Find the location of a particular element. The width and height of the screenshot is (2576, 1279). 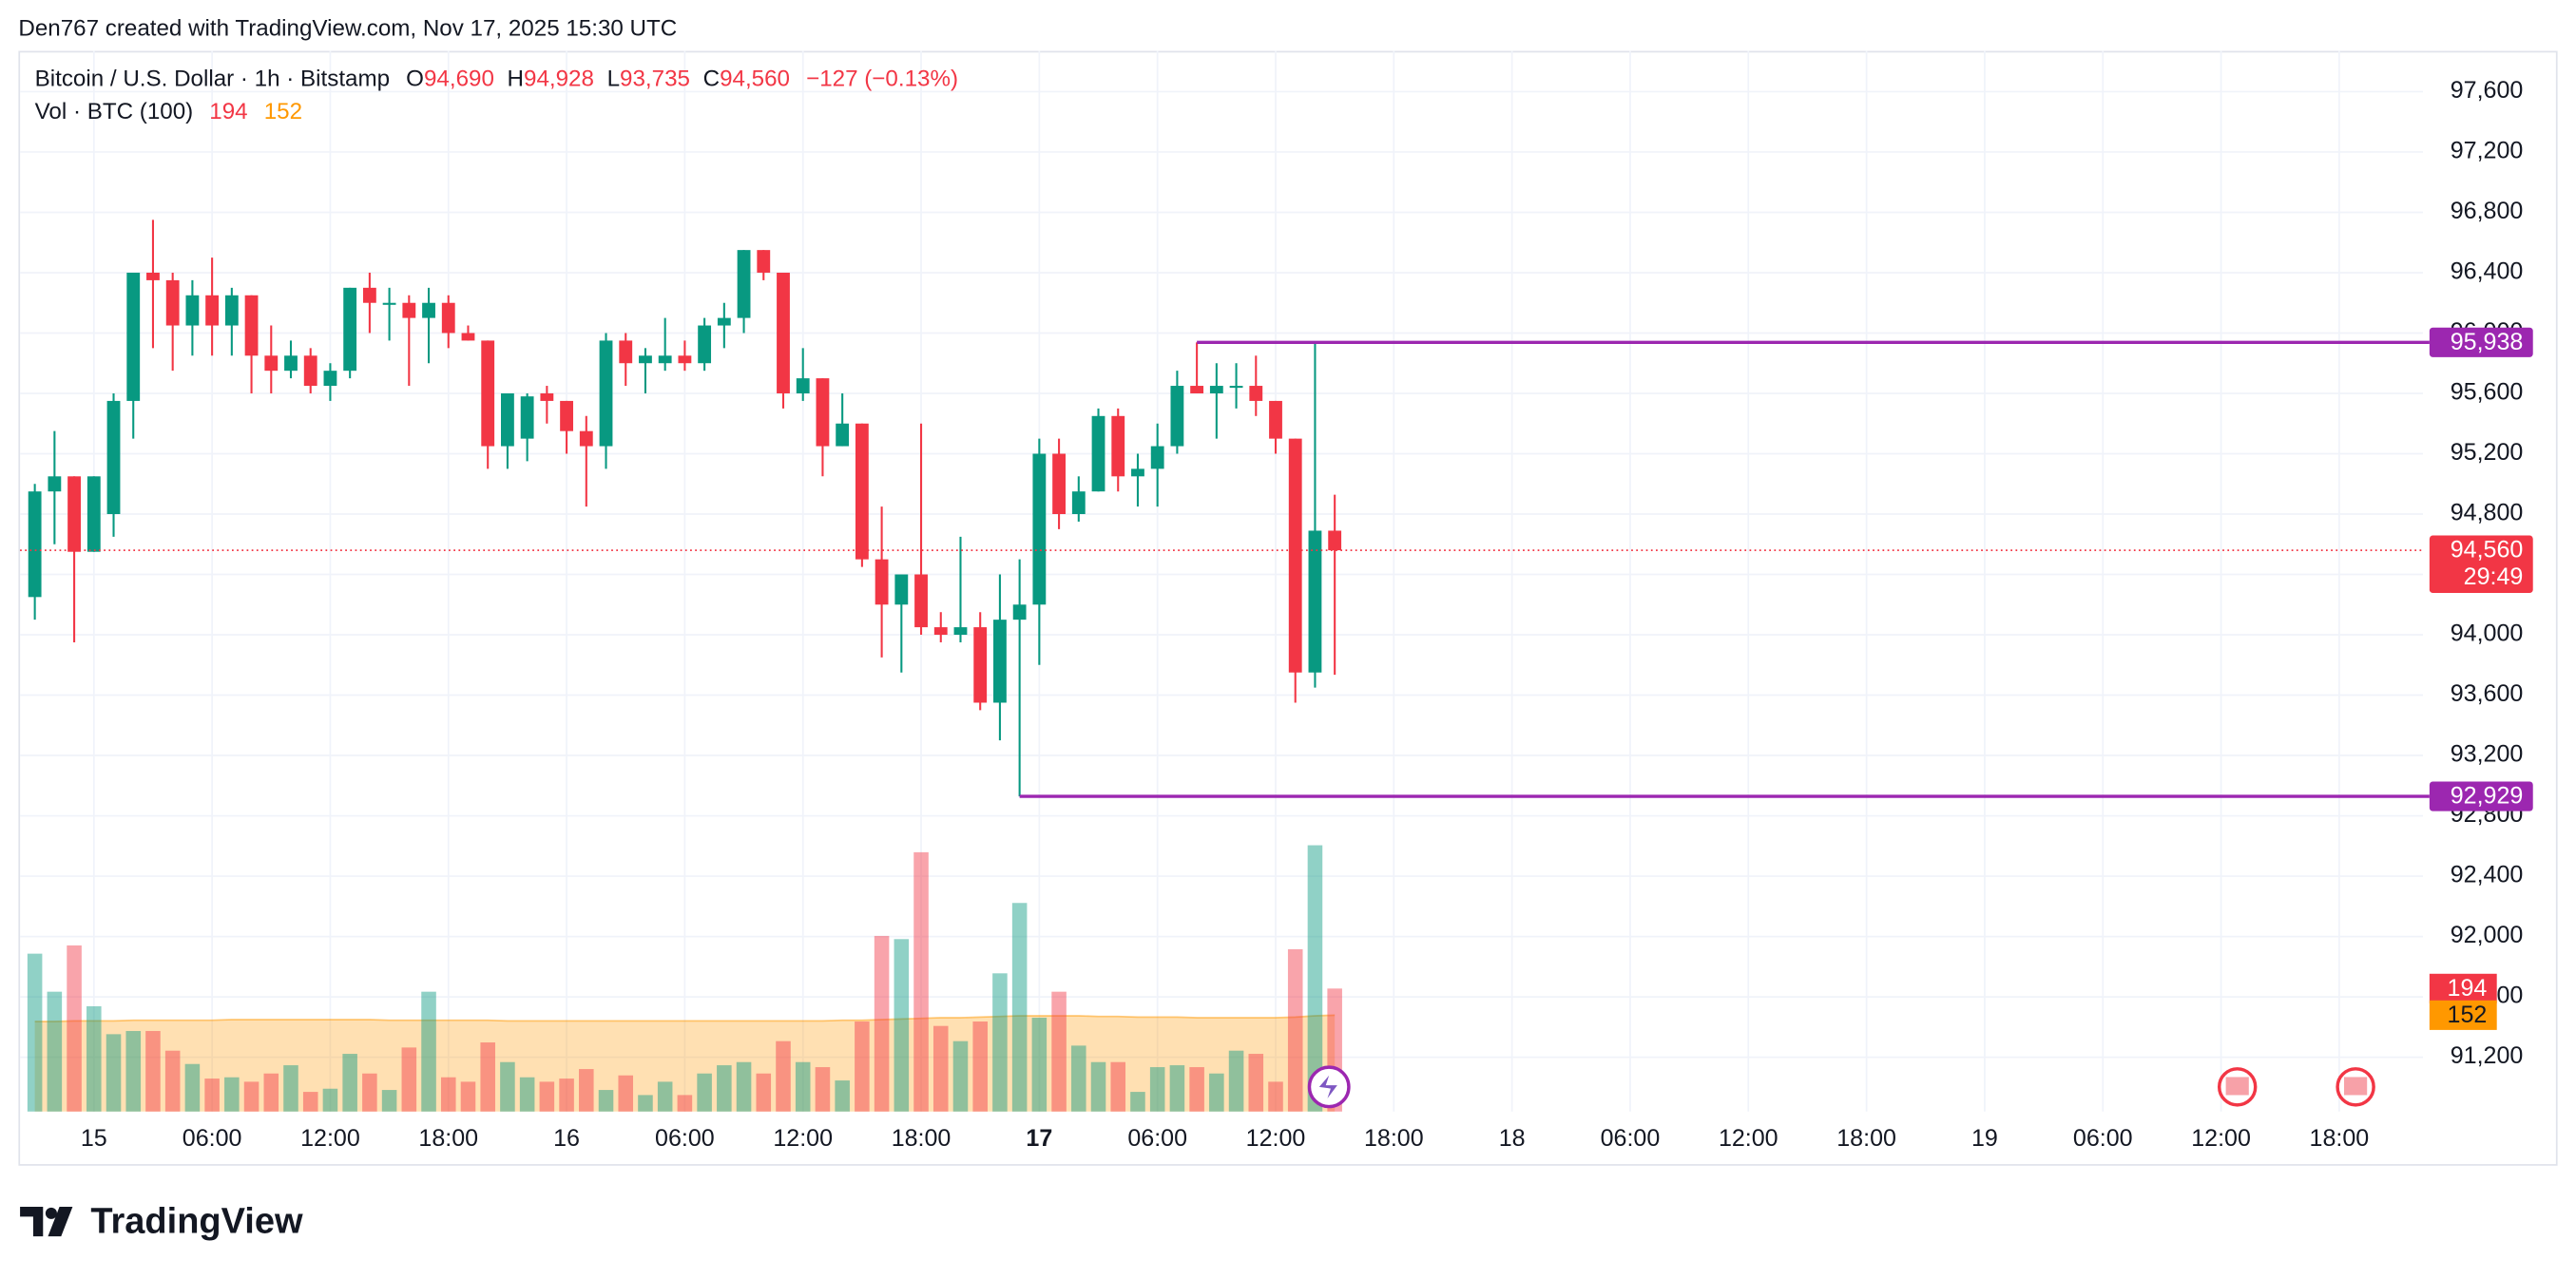

volume-title: Vol · BTC (100) is located at coordinates (114, 113).